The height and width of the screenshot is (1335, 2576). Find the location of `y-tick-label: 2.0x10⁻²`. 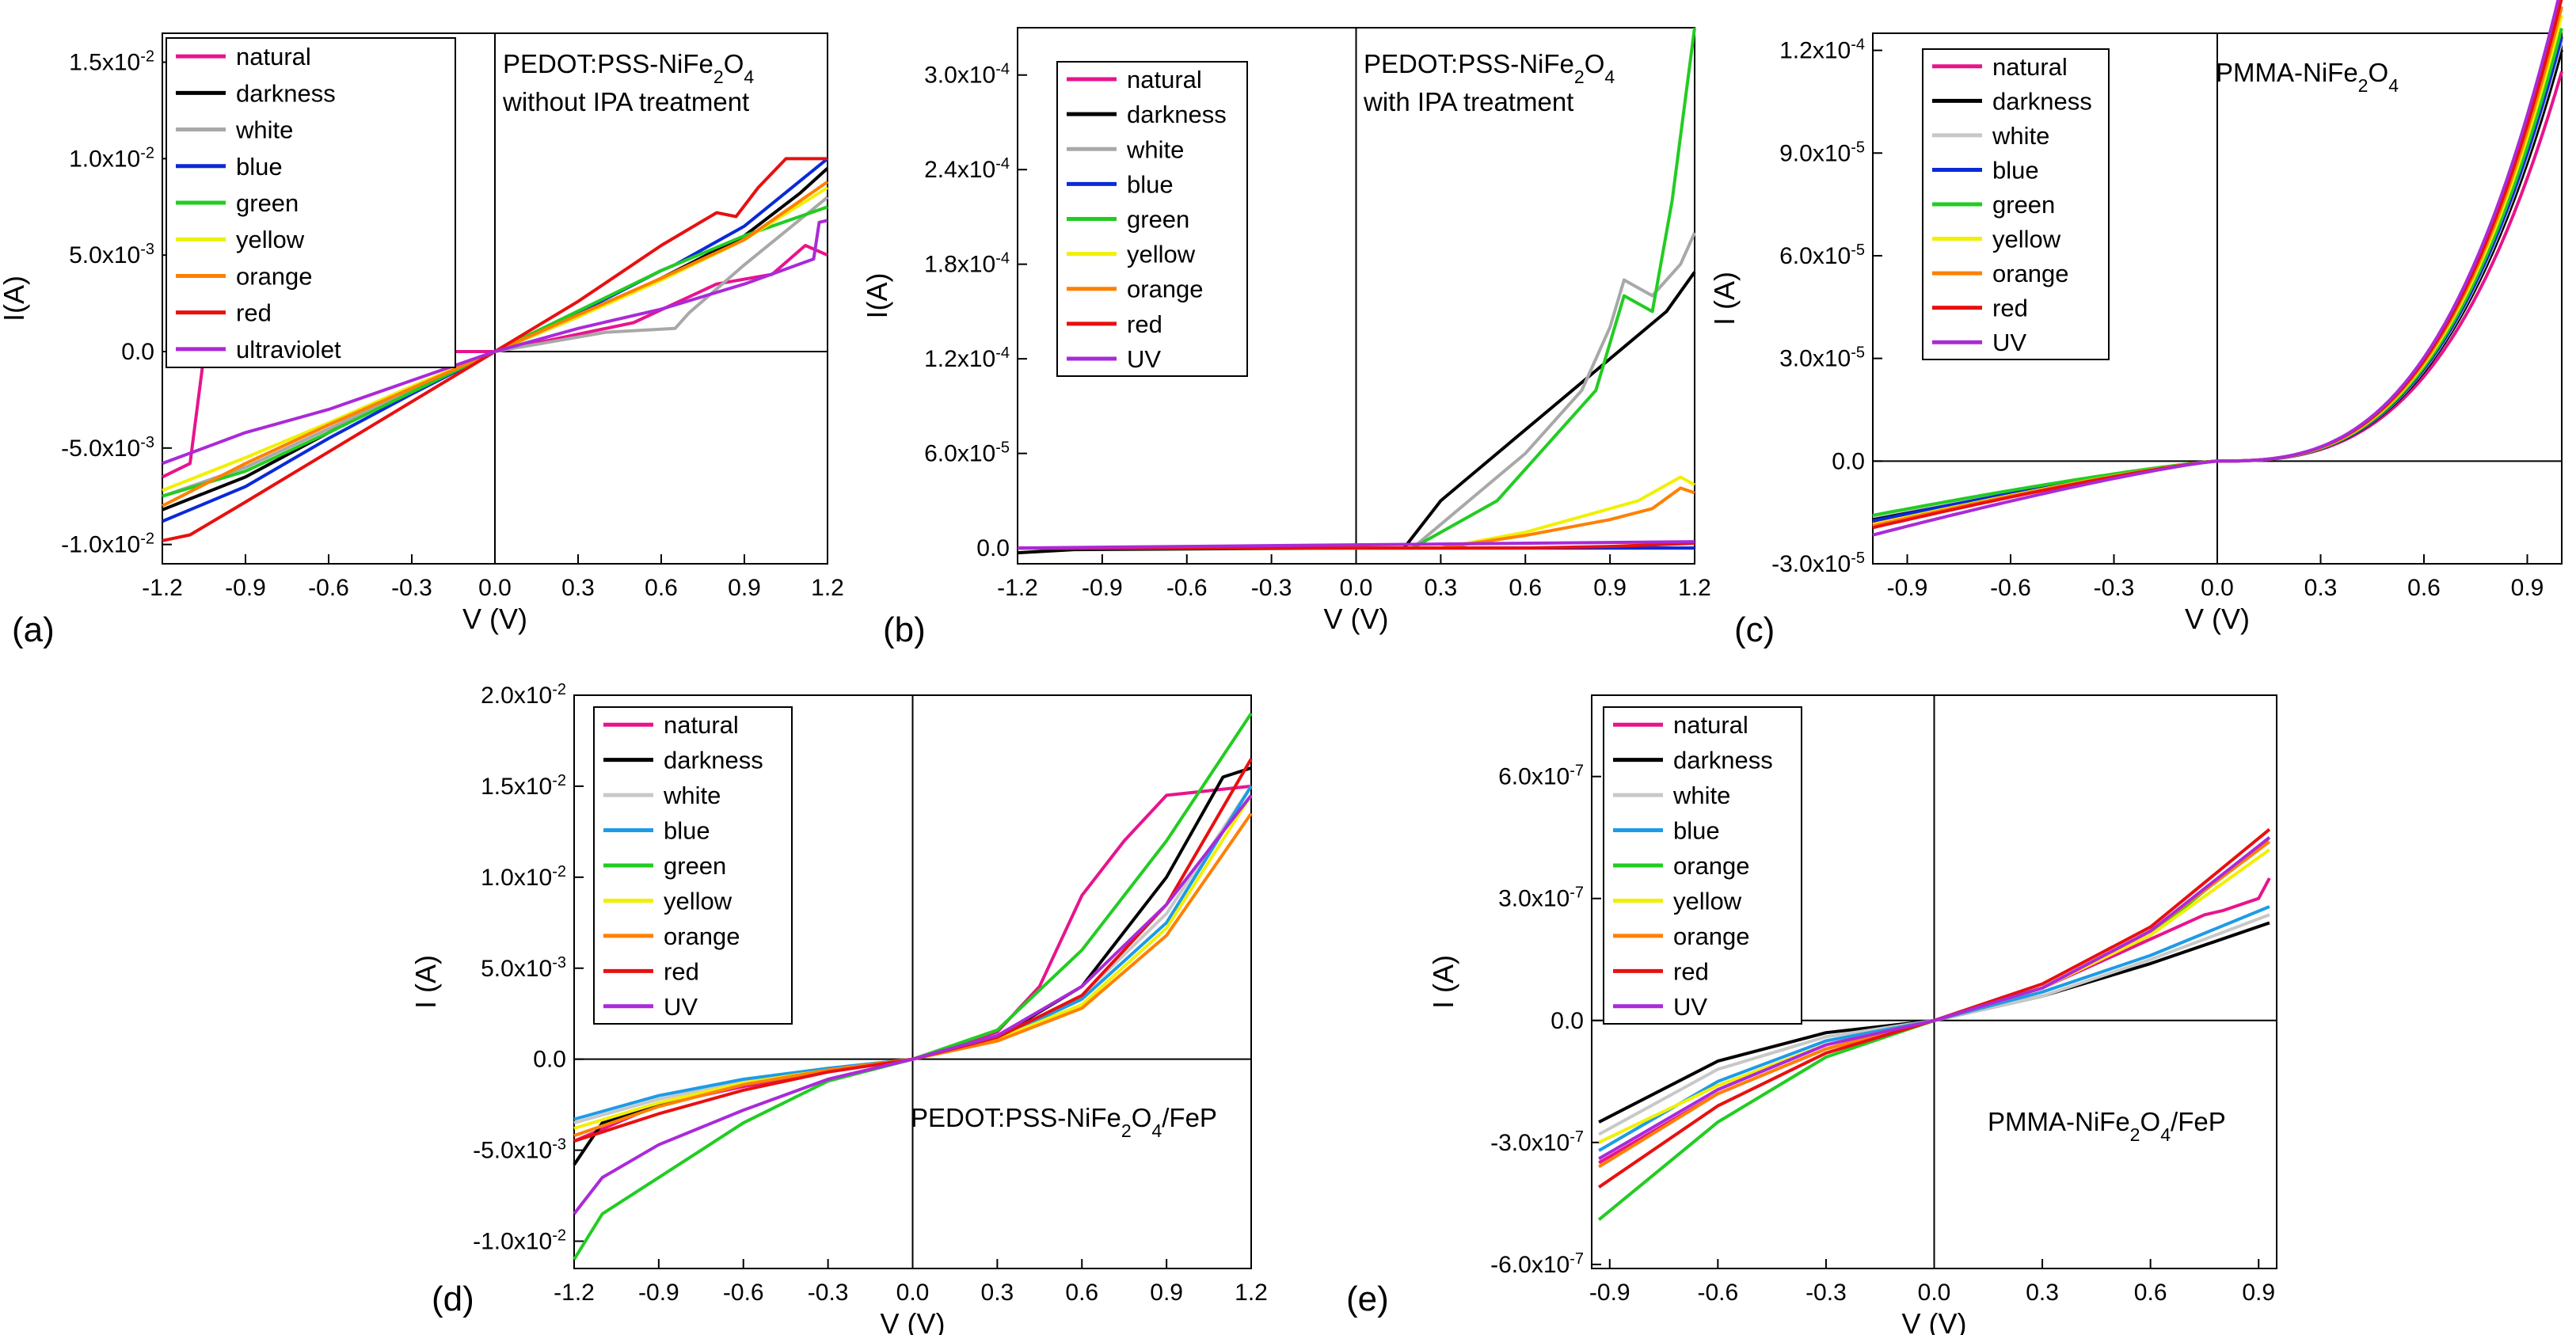

y-tick-label: 2.0x10⁻² is located at coordinates (523, 695).